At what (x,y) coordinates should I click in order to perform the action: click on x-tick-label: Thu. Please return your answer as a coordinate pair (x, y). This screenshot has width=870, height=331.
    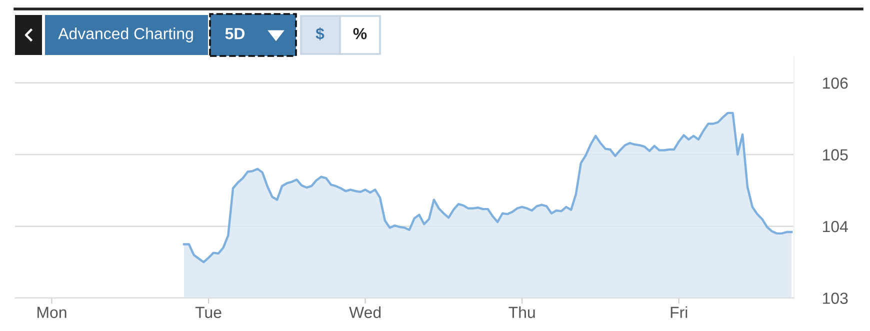
    Looking at the image, I should click on (521, 312).